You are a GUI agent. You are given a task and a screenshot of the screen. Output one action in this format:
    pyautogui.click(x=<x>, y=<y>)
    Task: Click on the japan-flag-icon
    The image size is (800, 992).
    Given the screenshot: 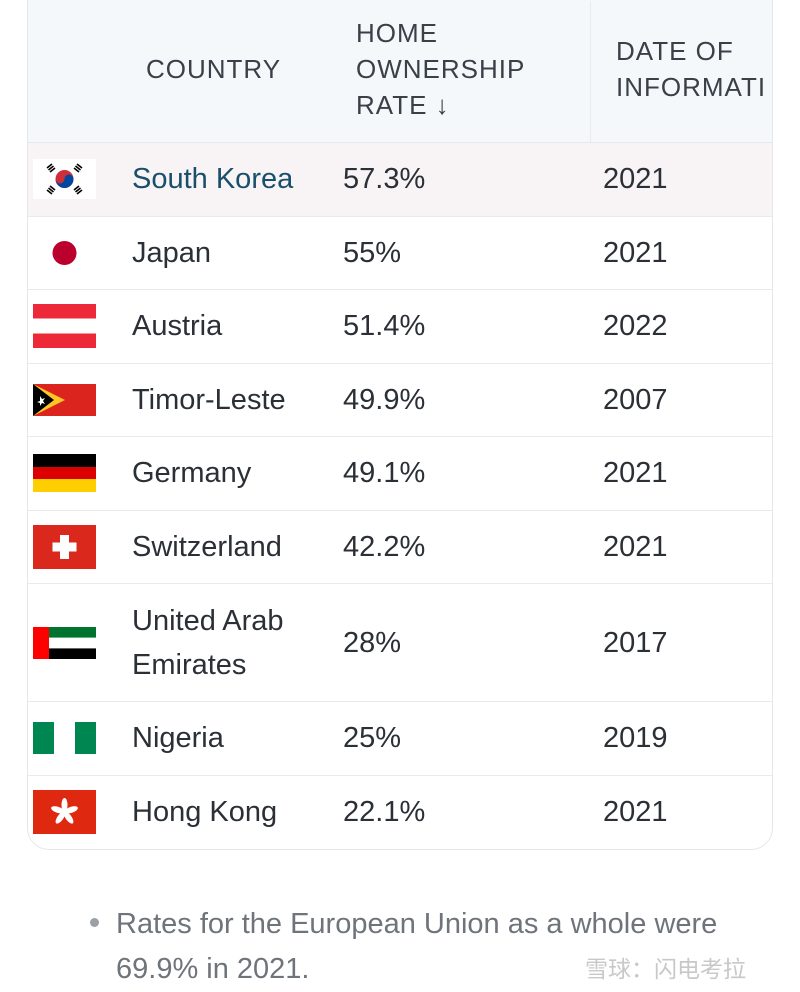 What is the action you would take?
    pyautogui.click(x=64, y=252)
    